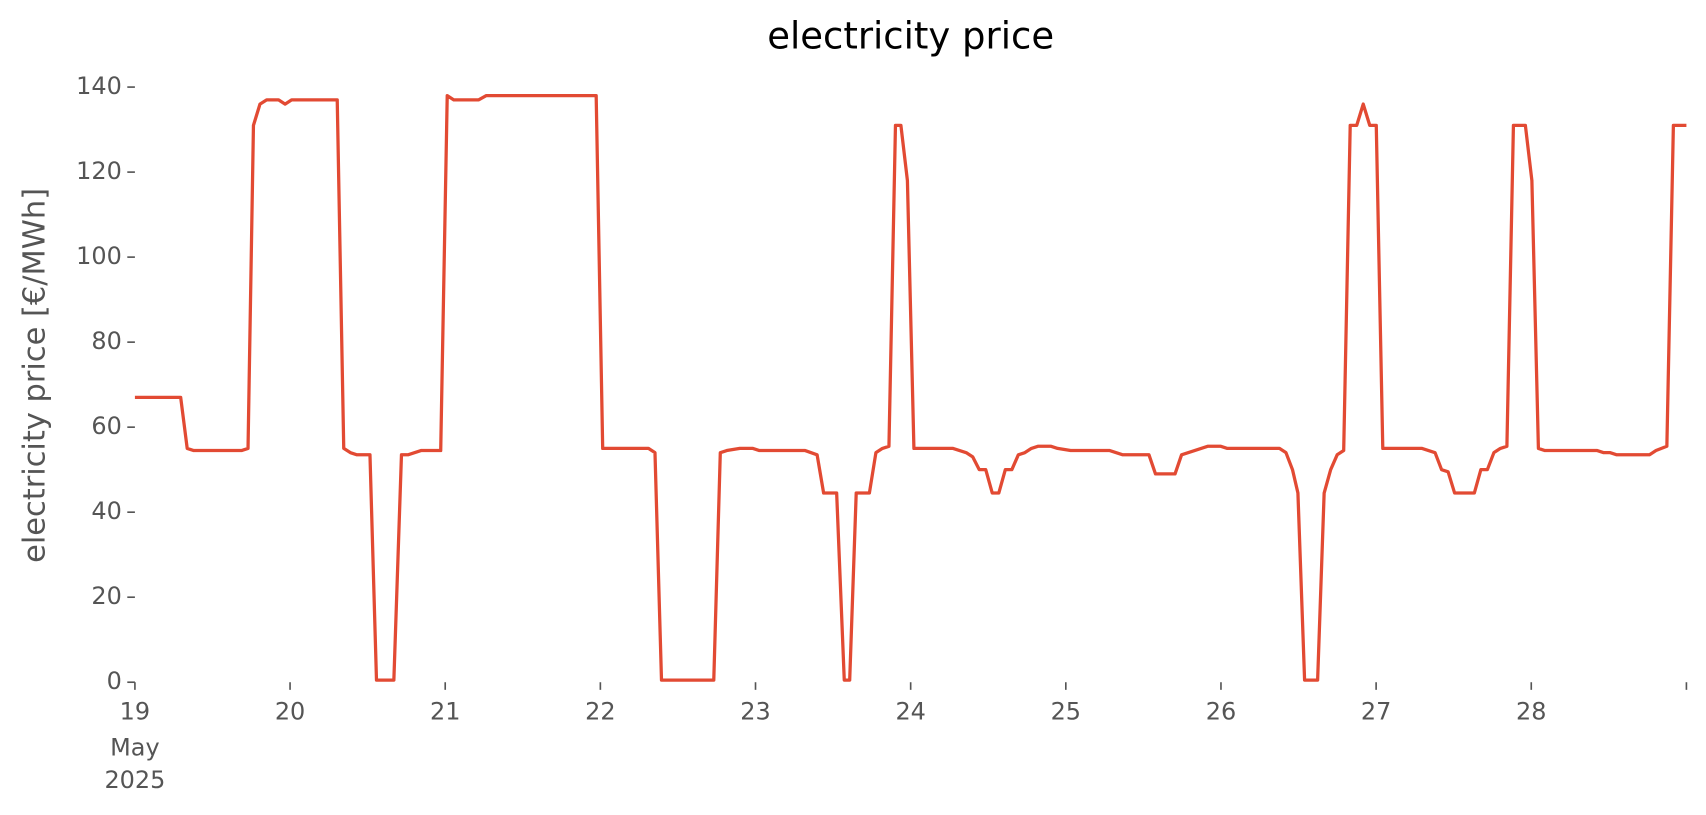  What do you see at coordinates (755, 712) in the screenshot?
I see `x-tick-label: 23` at bounding box center [755, 712].